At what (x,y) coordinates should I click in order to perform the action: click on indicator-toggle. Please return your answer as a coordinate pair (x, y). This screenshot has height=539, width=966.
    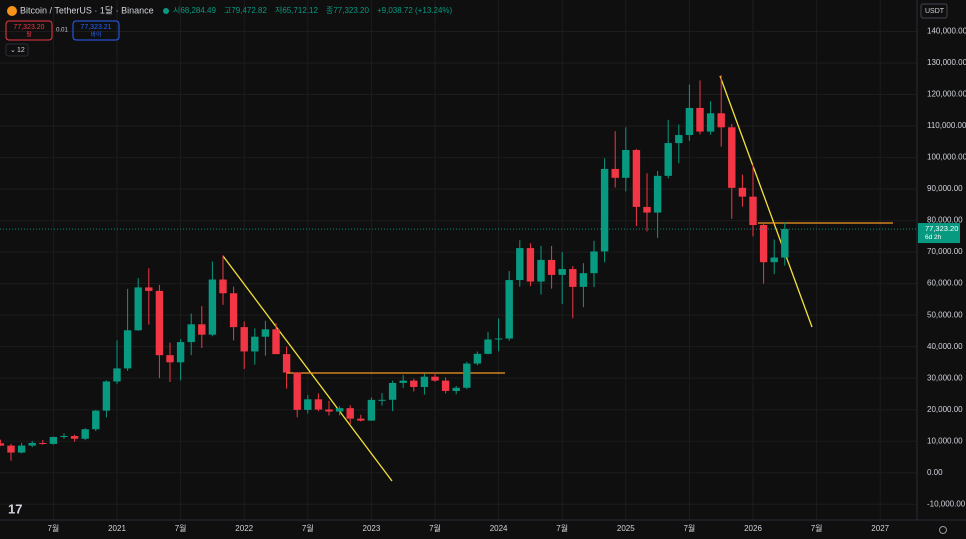
    Looking at the image, I should click on (17, 50).